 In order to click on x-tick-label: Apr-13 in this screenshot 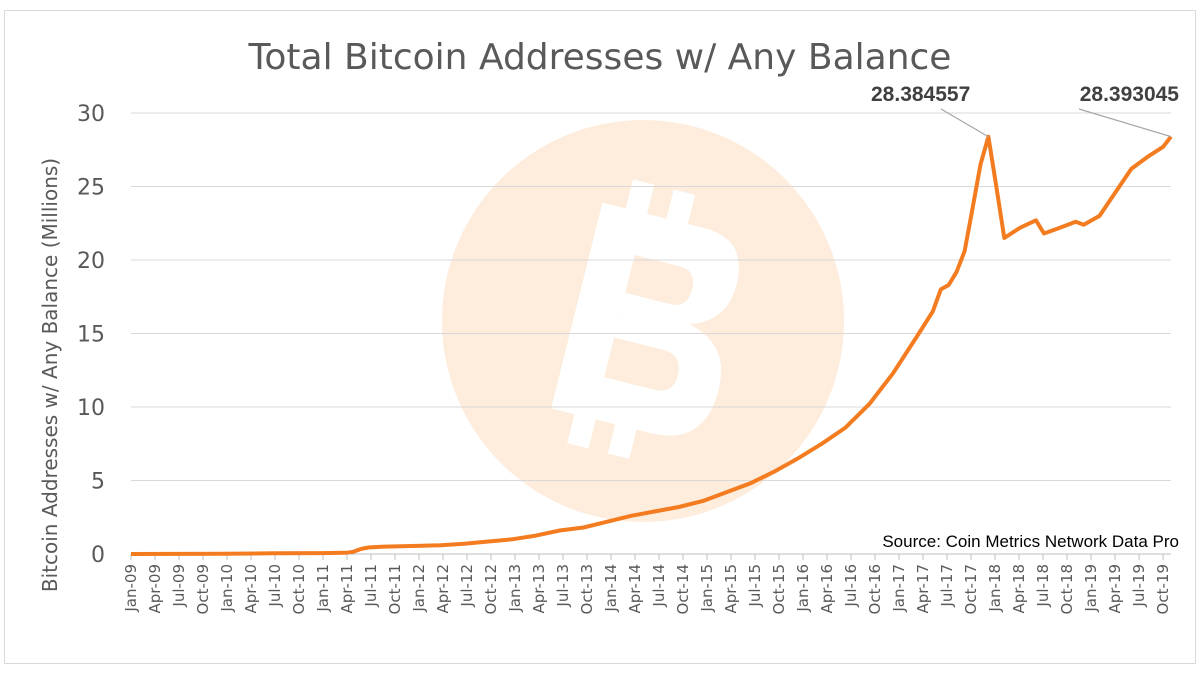, I will do `click(539, 589)`.